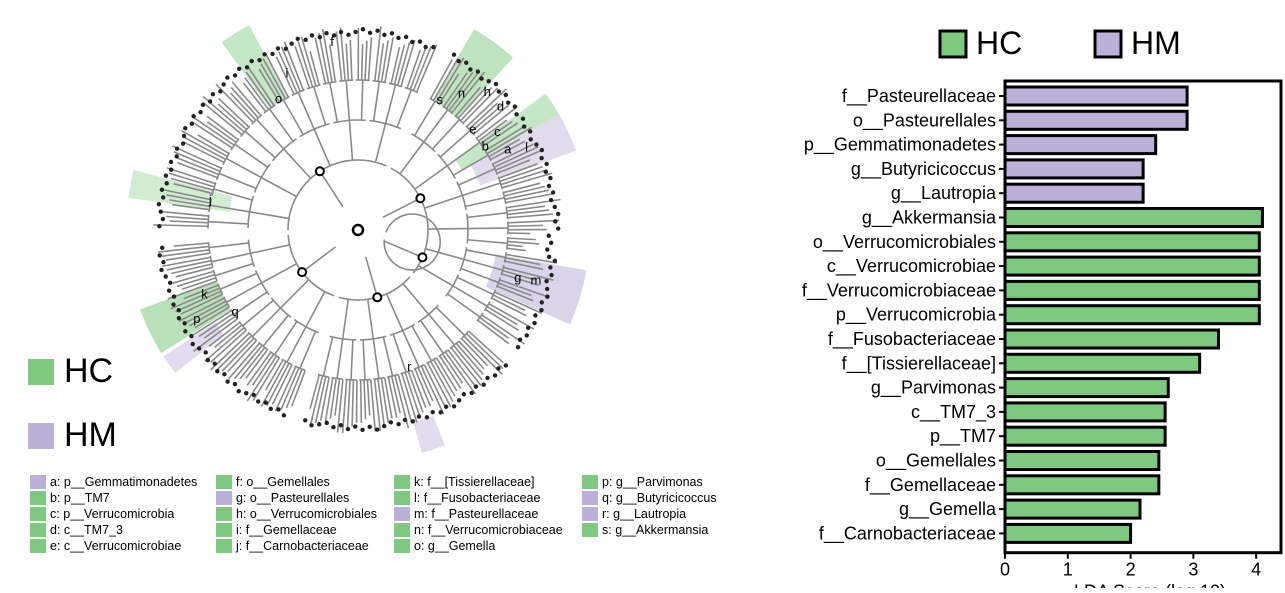 The width and height of the screenshot is (1285, 593). What do you see at coordinates (1131, 570) in the screenshot?
I see `x-tick-label: 2` at bounding box center [1131, 570].